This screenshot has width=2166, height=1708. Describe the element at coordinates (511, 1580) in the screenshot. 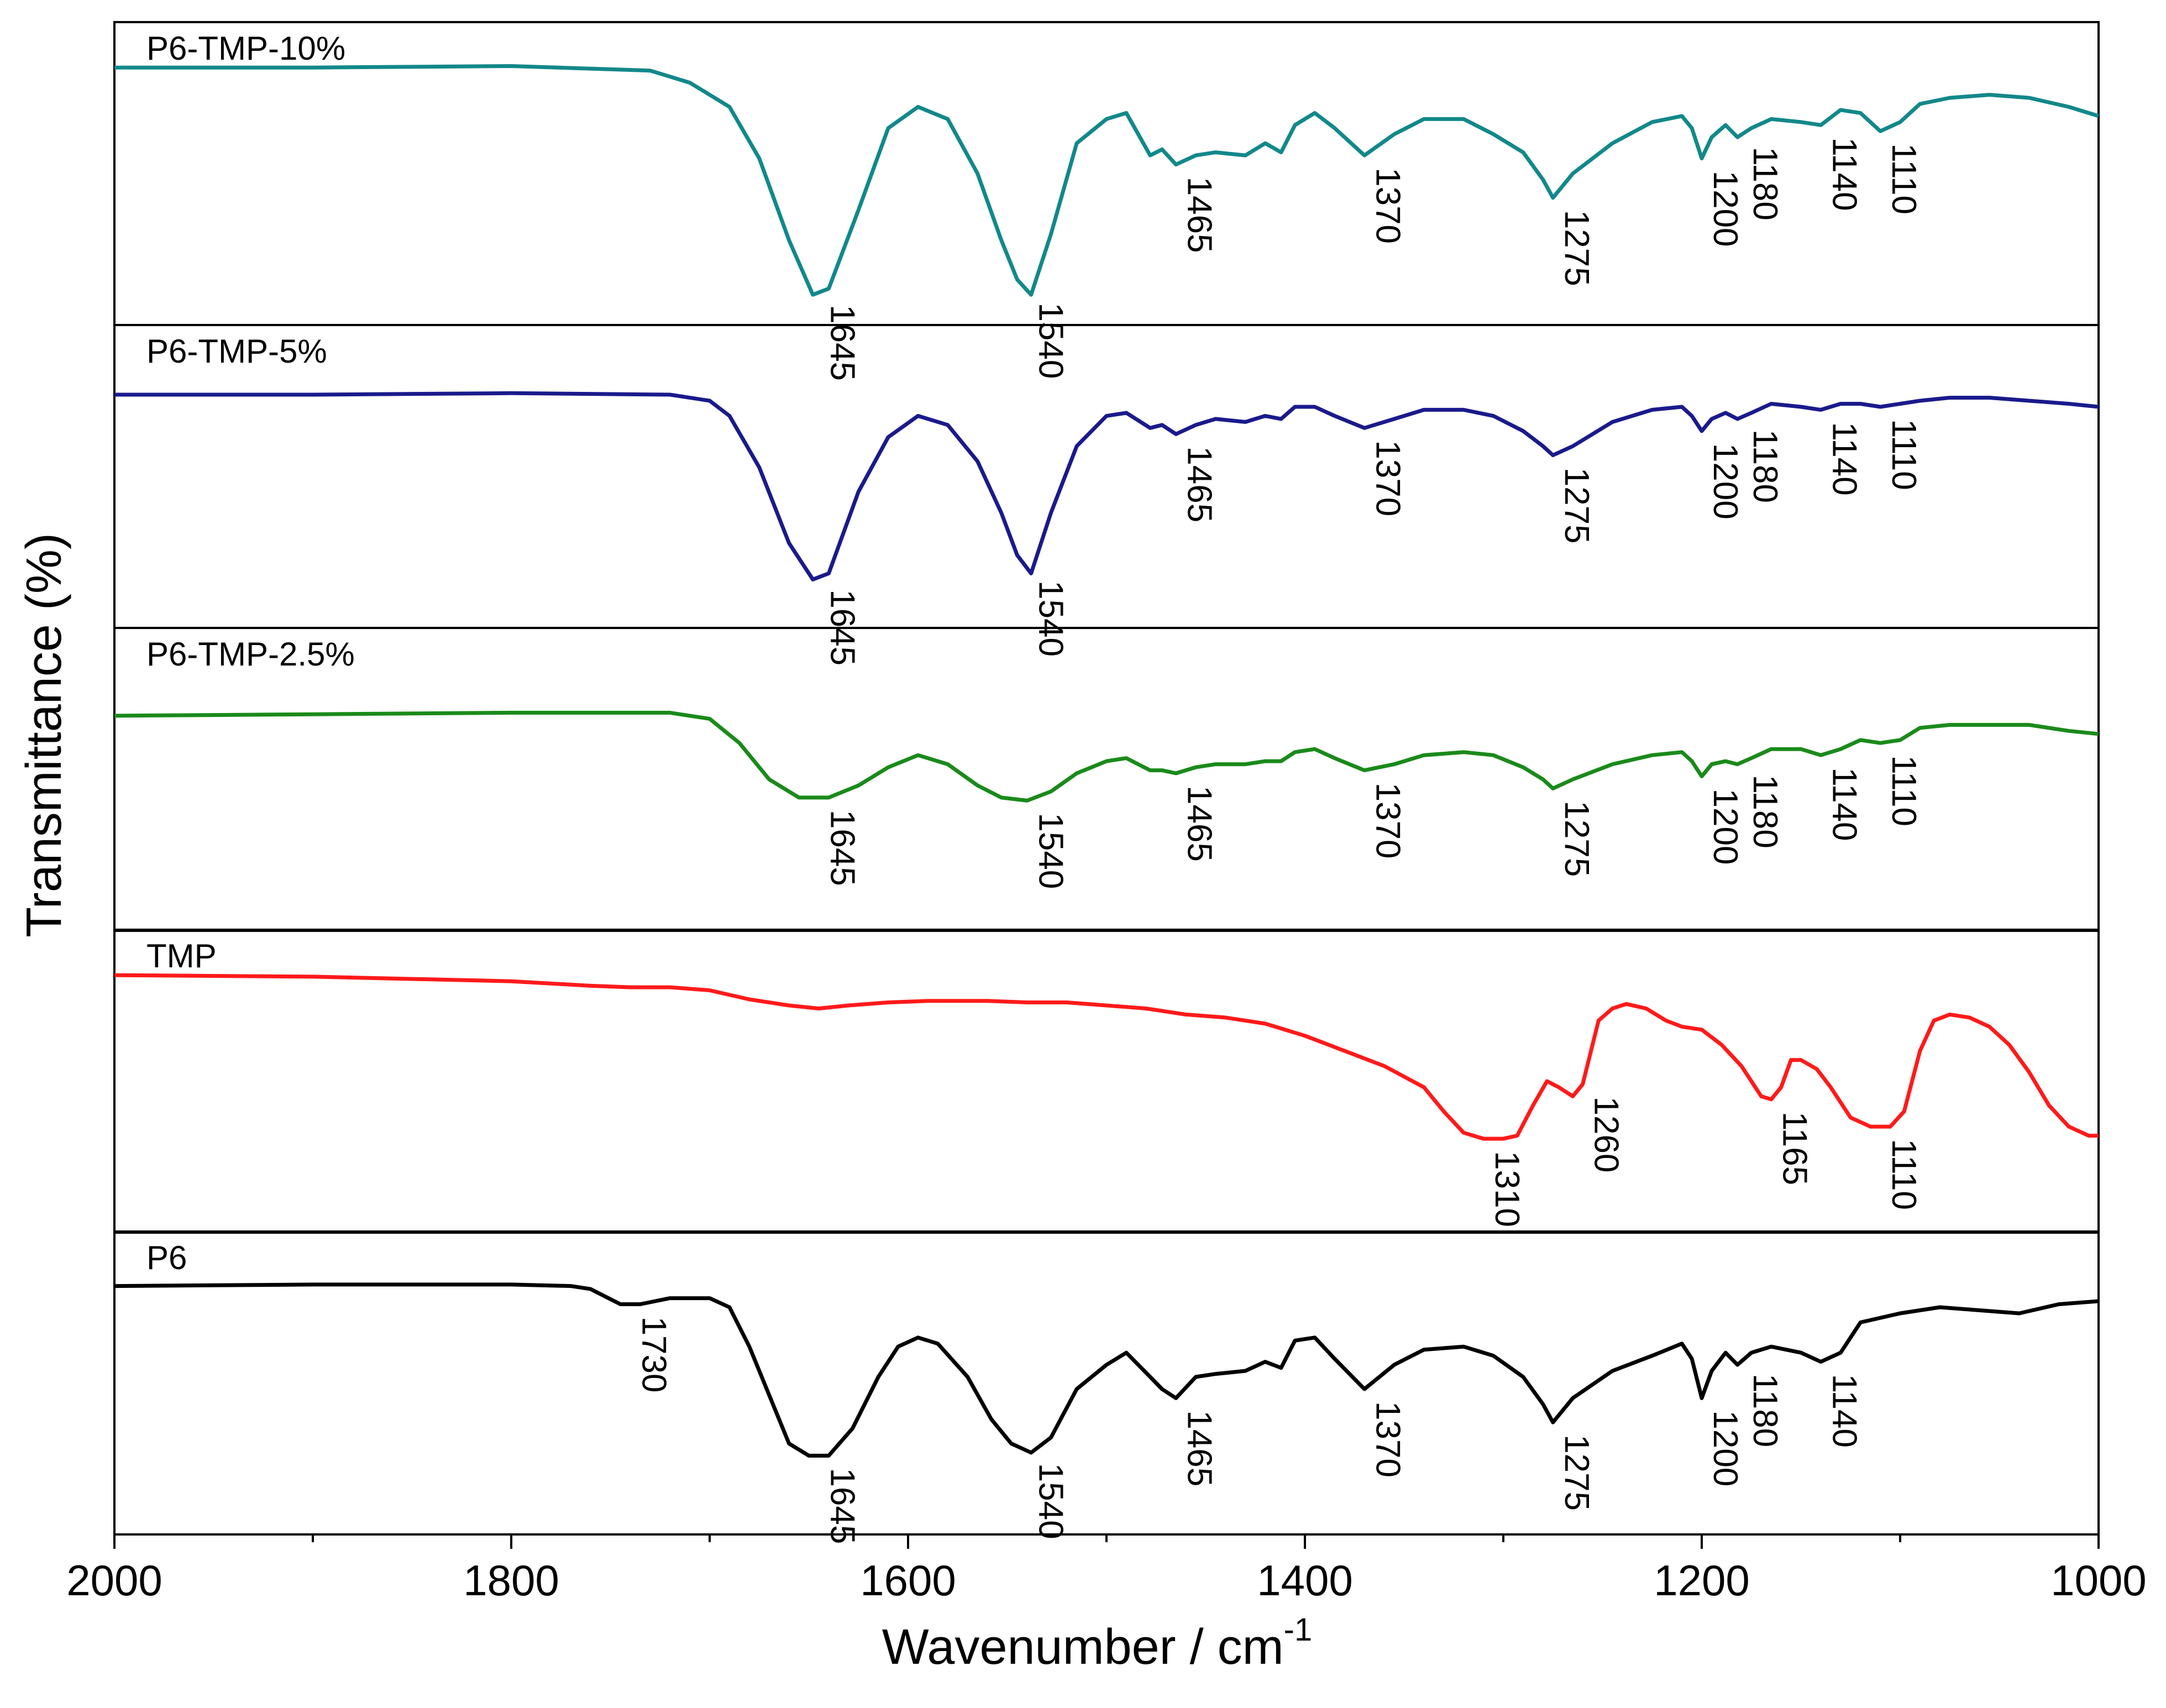

I see `x-tick-label: 1800` at that location.